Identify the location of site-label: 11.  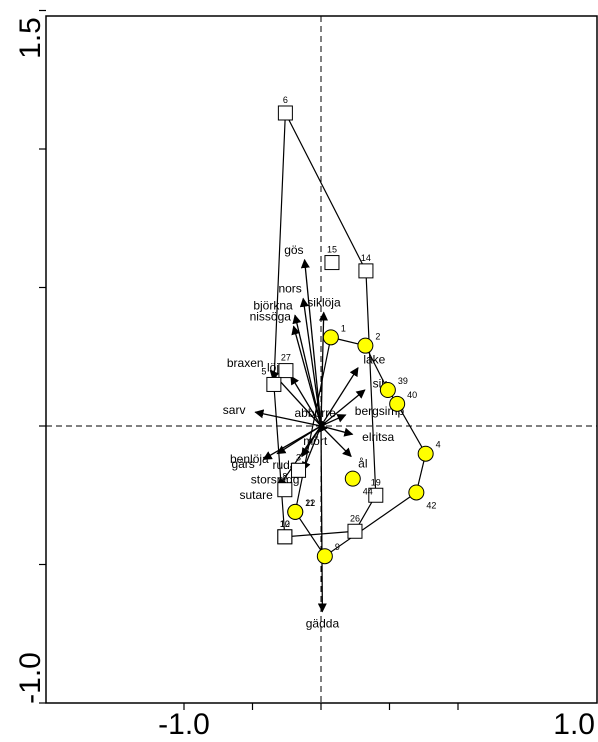
(309, 503).